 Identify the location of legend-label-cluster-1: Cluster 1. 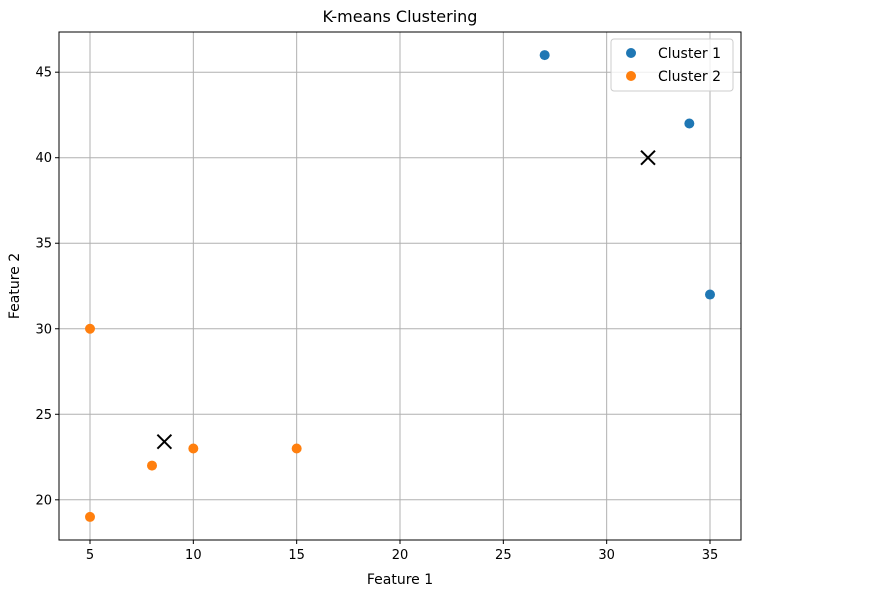
(689, 54).